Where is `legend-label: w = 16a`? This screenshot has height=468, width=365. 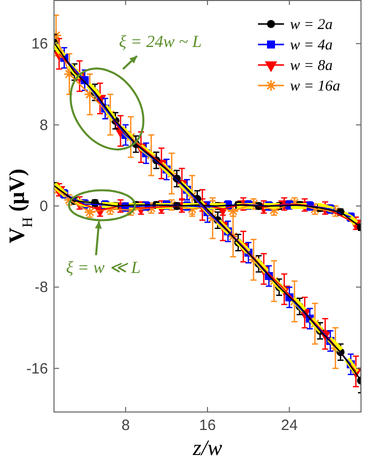 legend-label: w = 16a is located at coordinates (315, 86).